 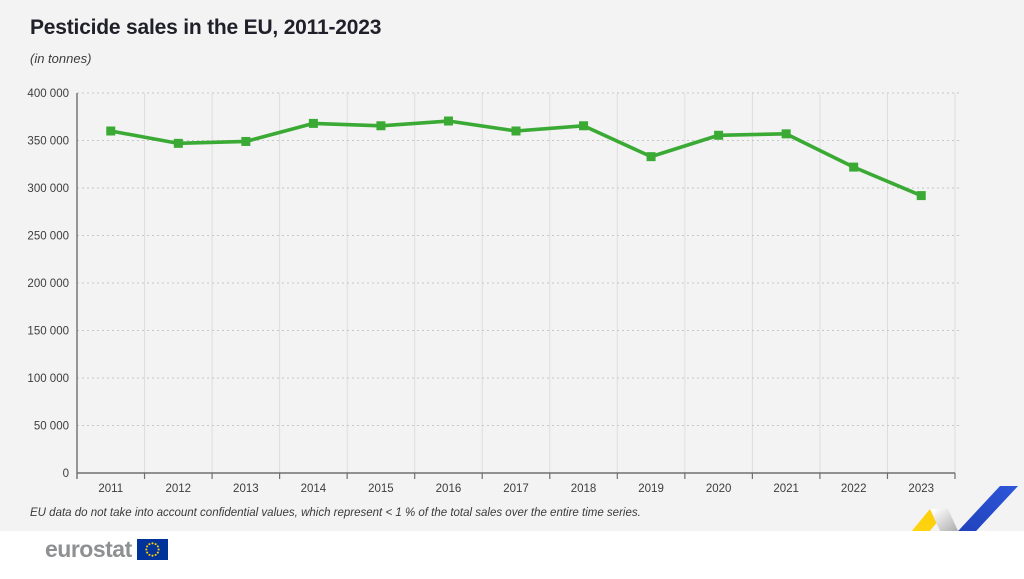 What do you see at coordinates (786, 489) in the screenshot?
I see `x-axis-label: 2021` at bounding box center [786, 489].